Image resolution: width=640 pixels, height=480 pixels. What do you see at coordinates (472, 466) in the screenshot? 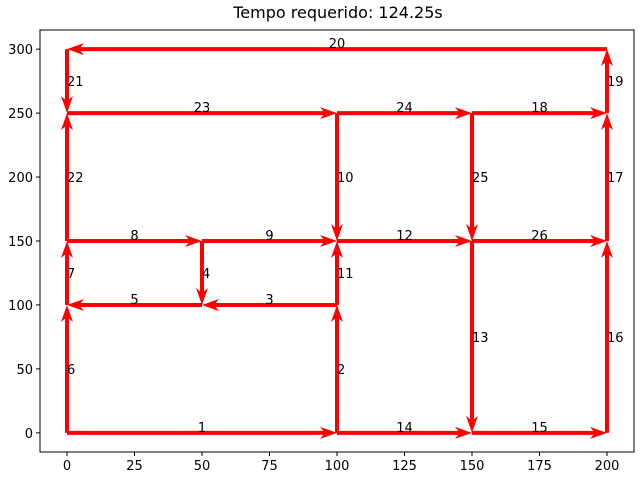
I see `x-tick-label: 150` at bounding box center [472, 466].